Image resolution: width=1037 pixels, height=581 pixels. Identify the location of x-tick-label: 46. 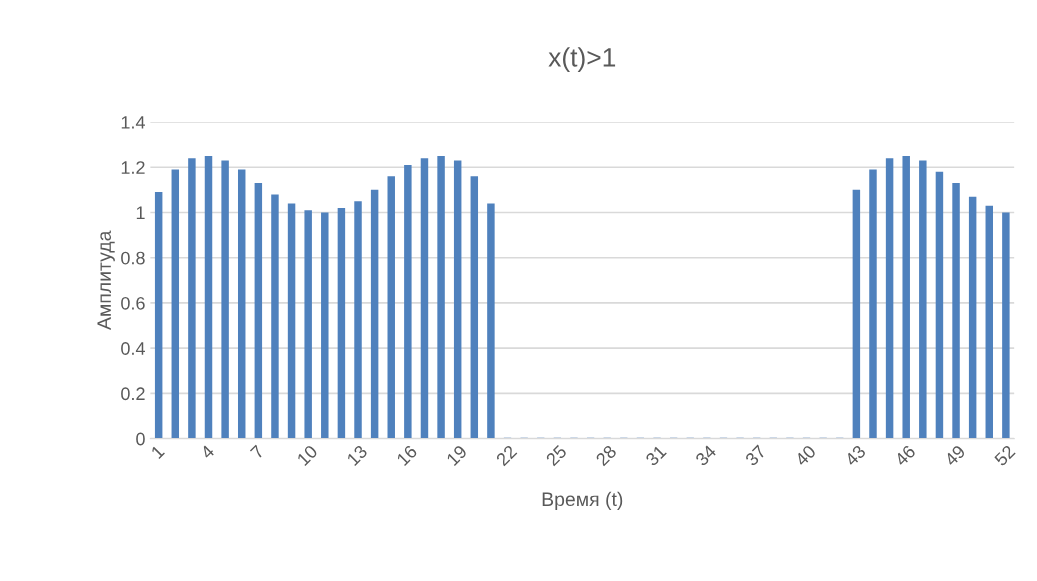
(905, 455).